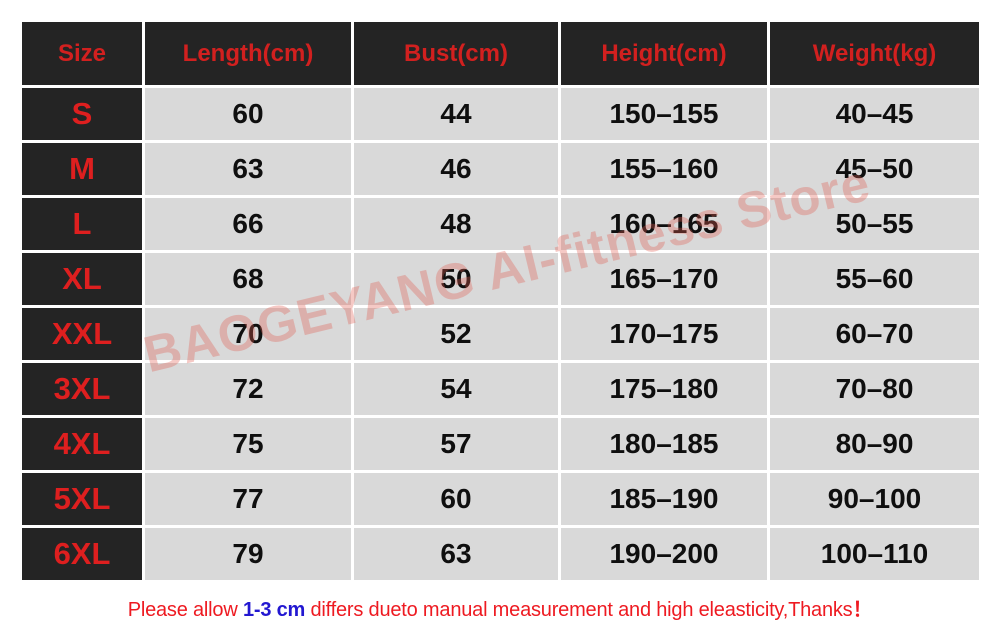  What do you see at coordinates (248, 224) in the screenshot?
I see `length-value-cell: 66` at bounding box center [248, 224].